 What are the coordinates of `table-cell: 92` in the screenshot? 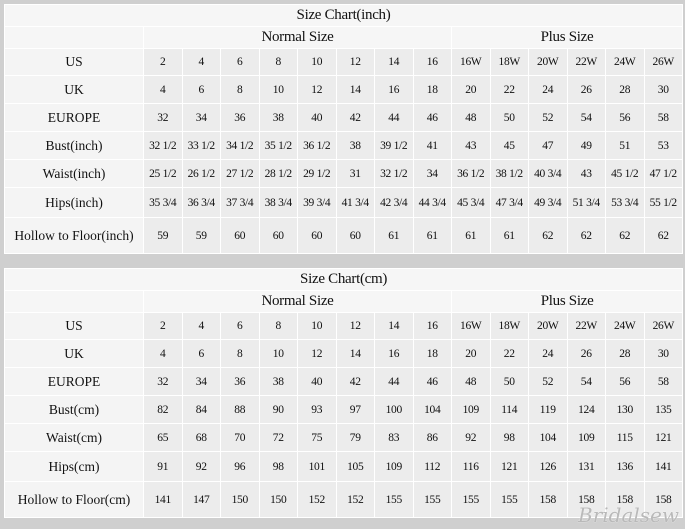 It's located at (201, 466).